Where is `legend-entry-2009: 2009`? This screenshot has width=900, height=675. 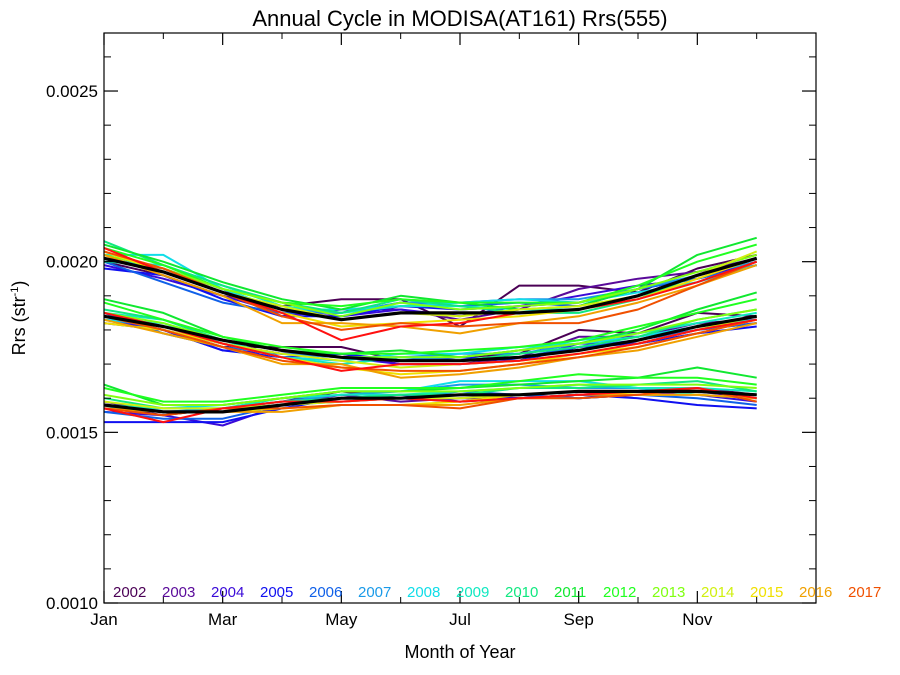 legend-entry-2009: 2009 is located at coordinates (472, 592).